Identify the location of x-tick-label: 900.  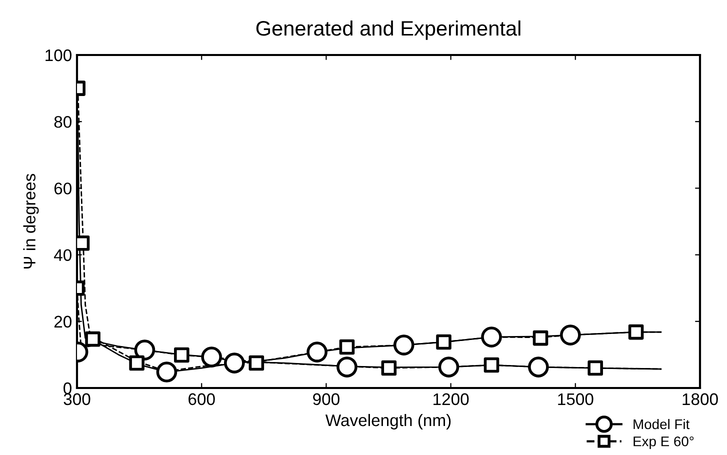
(326, 399).